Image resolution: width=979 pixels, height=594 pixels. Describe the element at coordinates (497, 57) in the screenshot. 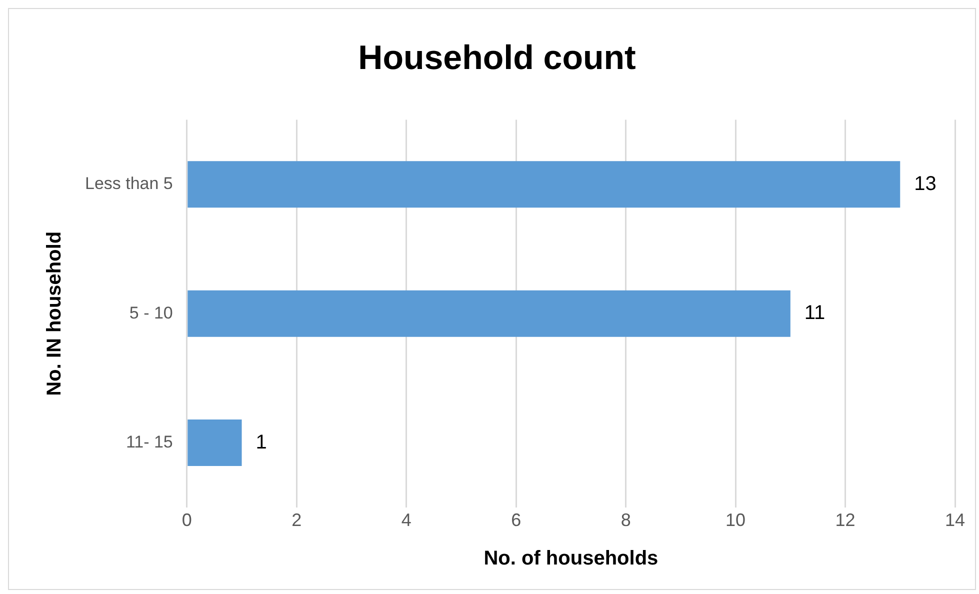

I see `chart-title: Household count` at that location.